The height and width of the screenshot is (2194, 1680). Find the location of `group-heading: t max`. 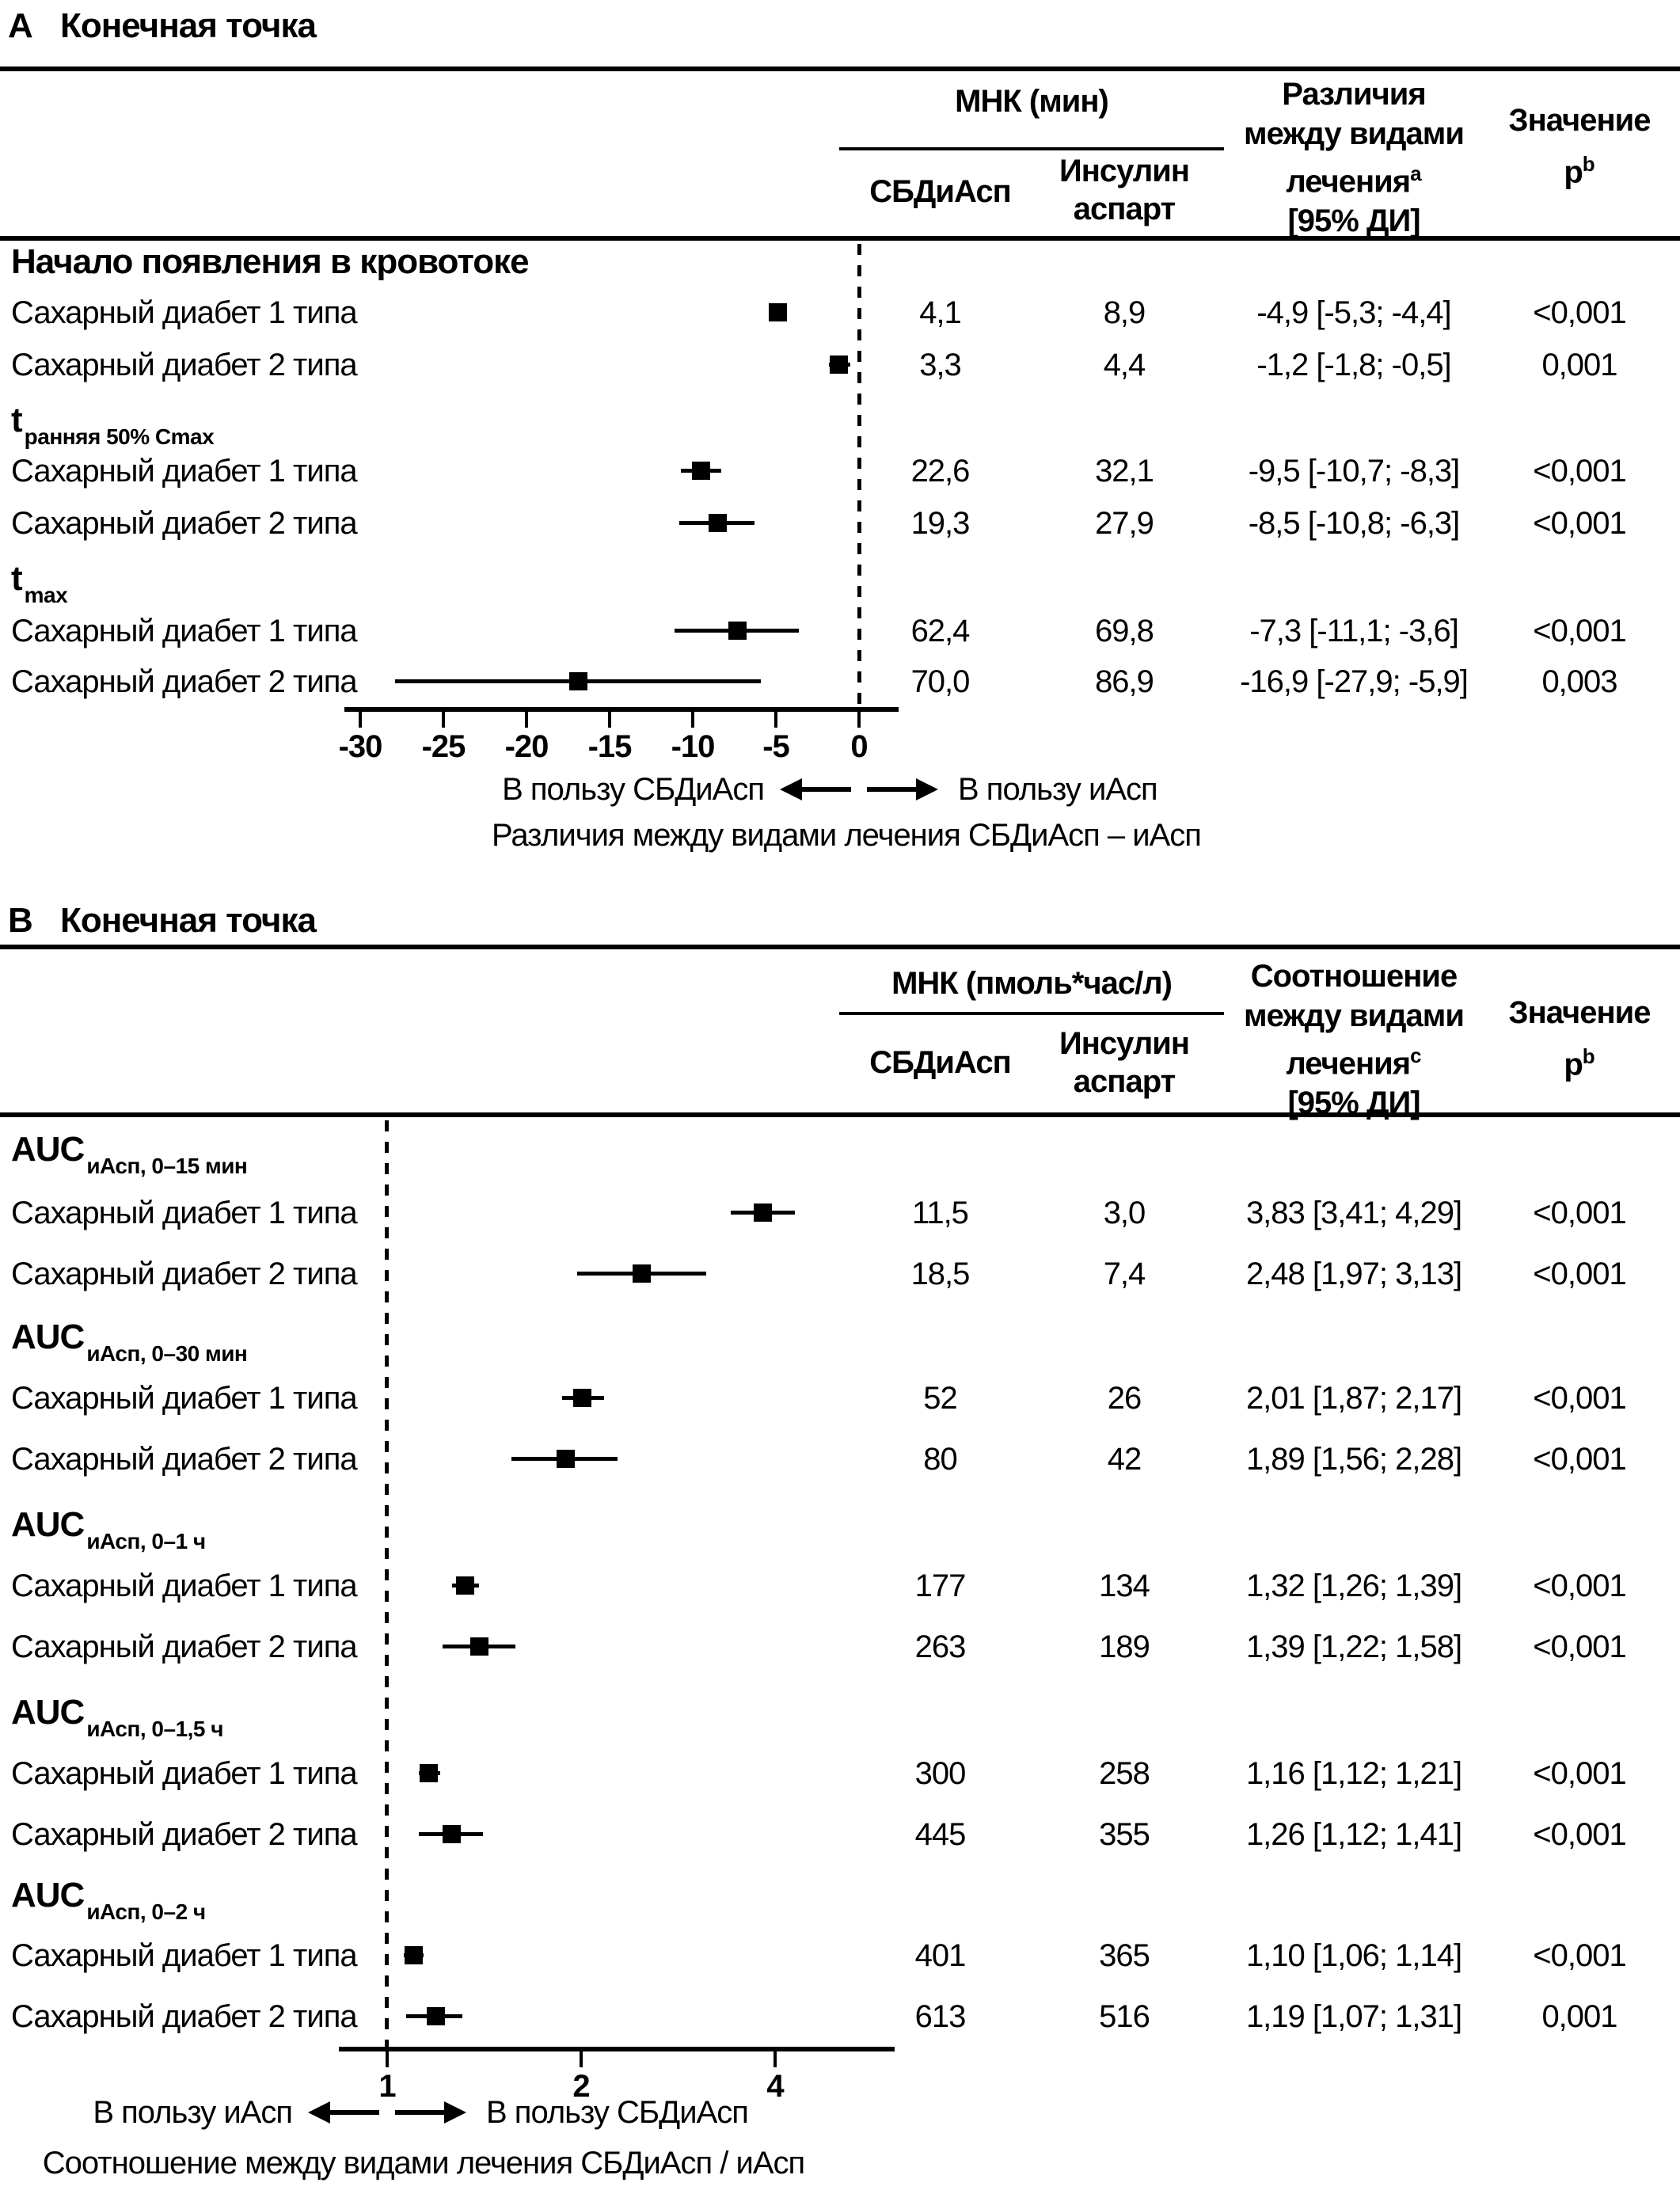

group-heading: t max is located at coordinates (39, 580).